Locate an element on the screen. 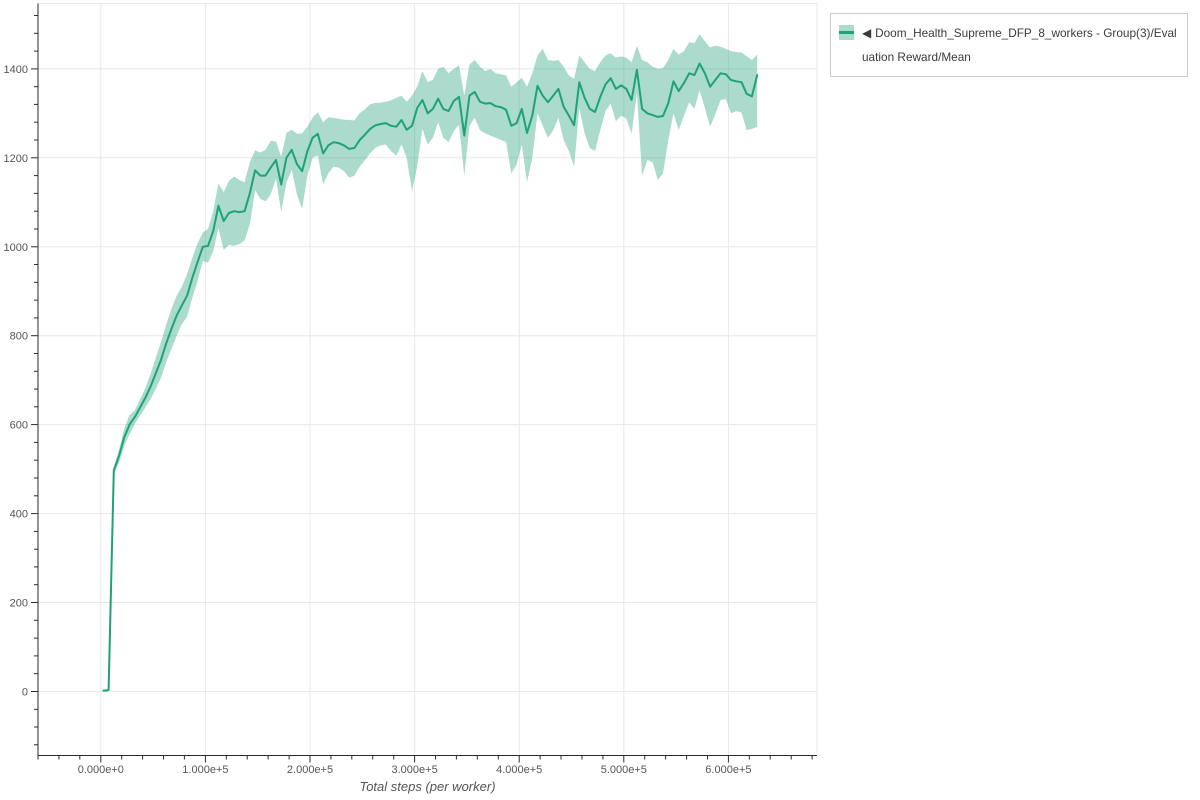 The height and width of the screenshot is (800, 1200). y-tick-label: 1000 is located at coordinates (16, 248).